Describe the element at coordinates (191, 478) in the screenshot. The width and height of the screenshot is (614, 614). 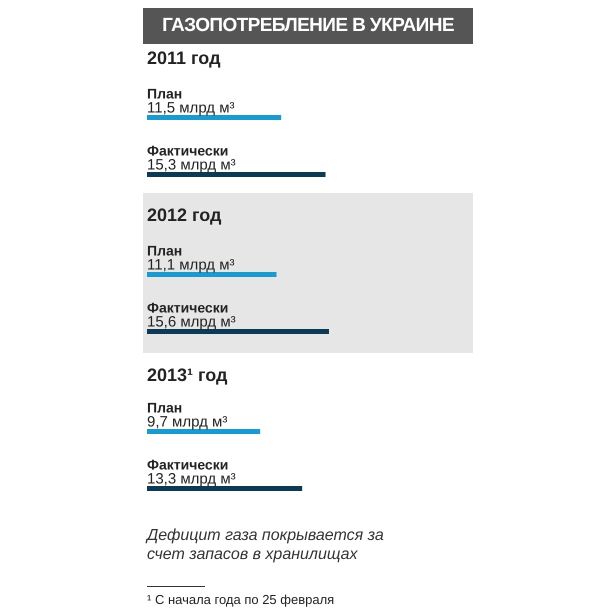
I see `data-label: 13,3 млрд м³` at that location.